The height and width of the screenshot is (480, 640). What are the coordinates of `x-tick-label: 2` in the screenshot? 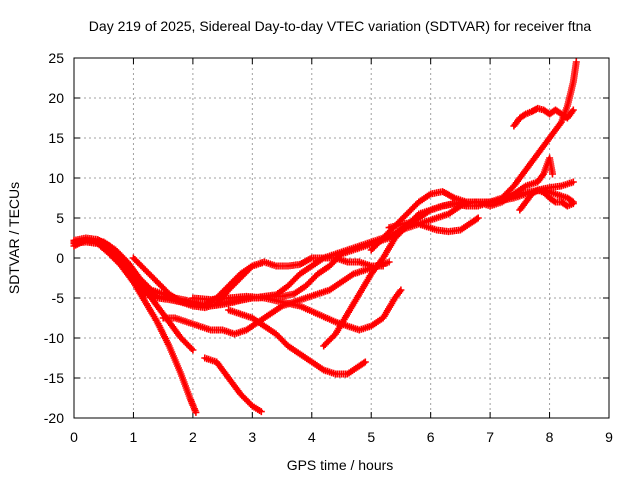 It's located at (193, 437).